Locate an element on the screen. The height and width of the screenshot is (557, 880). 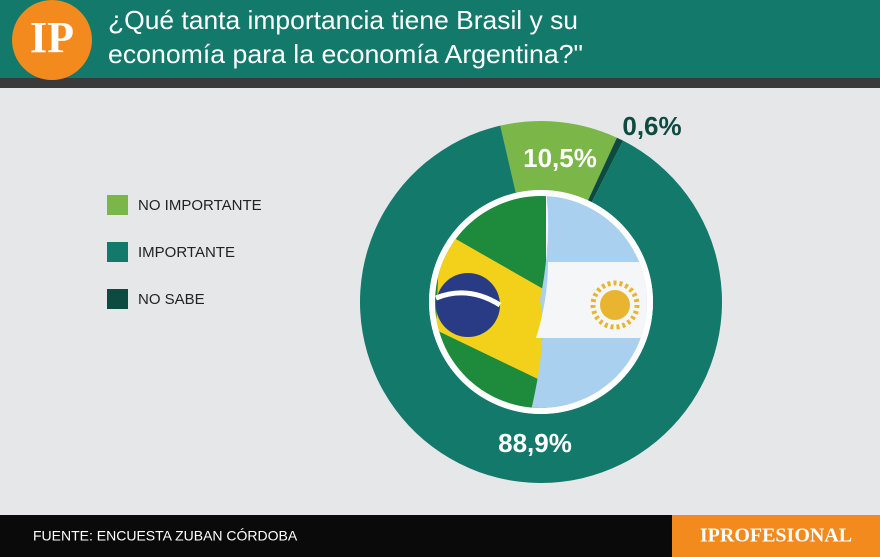
data-label: 10,5% is located at coordinates (560, 158).